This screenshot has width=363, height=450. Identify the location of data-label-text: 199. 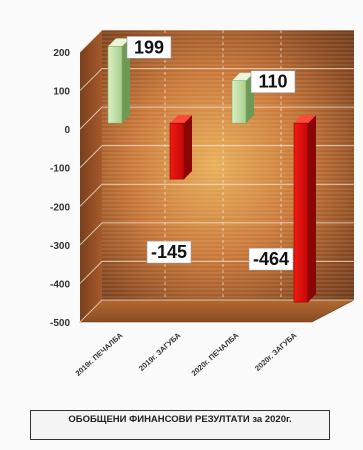
(149, 47).